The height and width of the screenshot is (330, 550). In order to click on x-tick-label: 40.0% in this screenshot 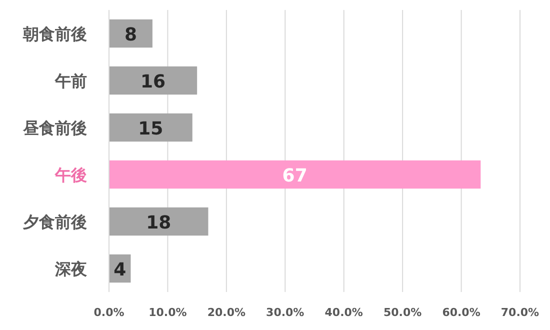, I will do `click(343, 312)`.